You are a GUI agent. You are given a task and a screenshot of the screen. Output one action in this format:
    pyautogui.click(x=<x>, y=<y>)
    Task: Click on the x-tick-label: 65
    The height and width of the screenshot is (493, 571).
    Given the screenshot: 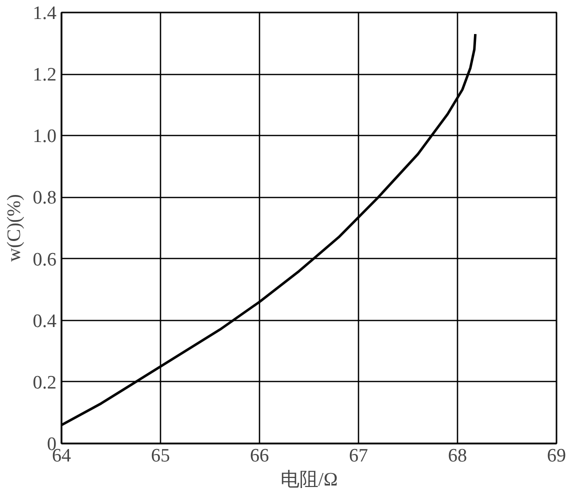 What is the action you would take?
    pyautogui.click(x=160, y=456)
    